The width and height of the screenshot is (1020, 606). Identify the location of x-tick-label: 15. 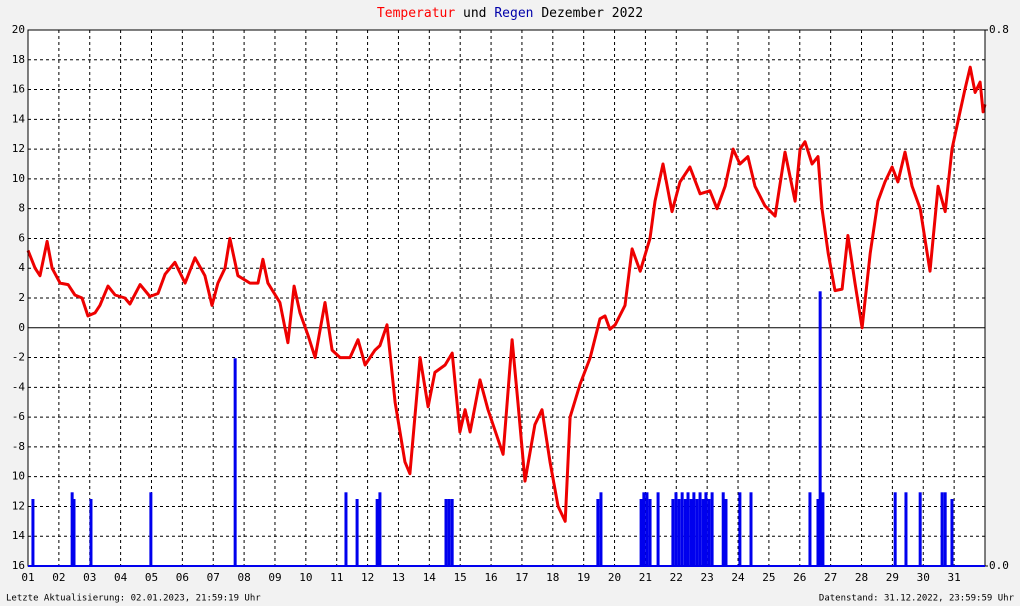
(460, 577).